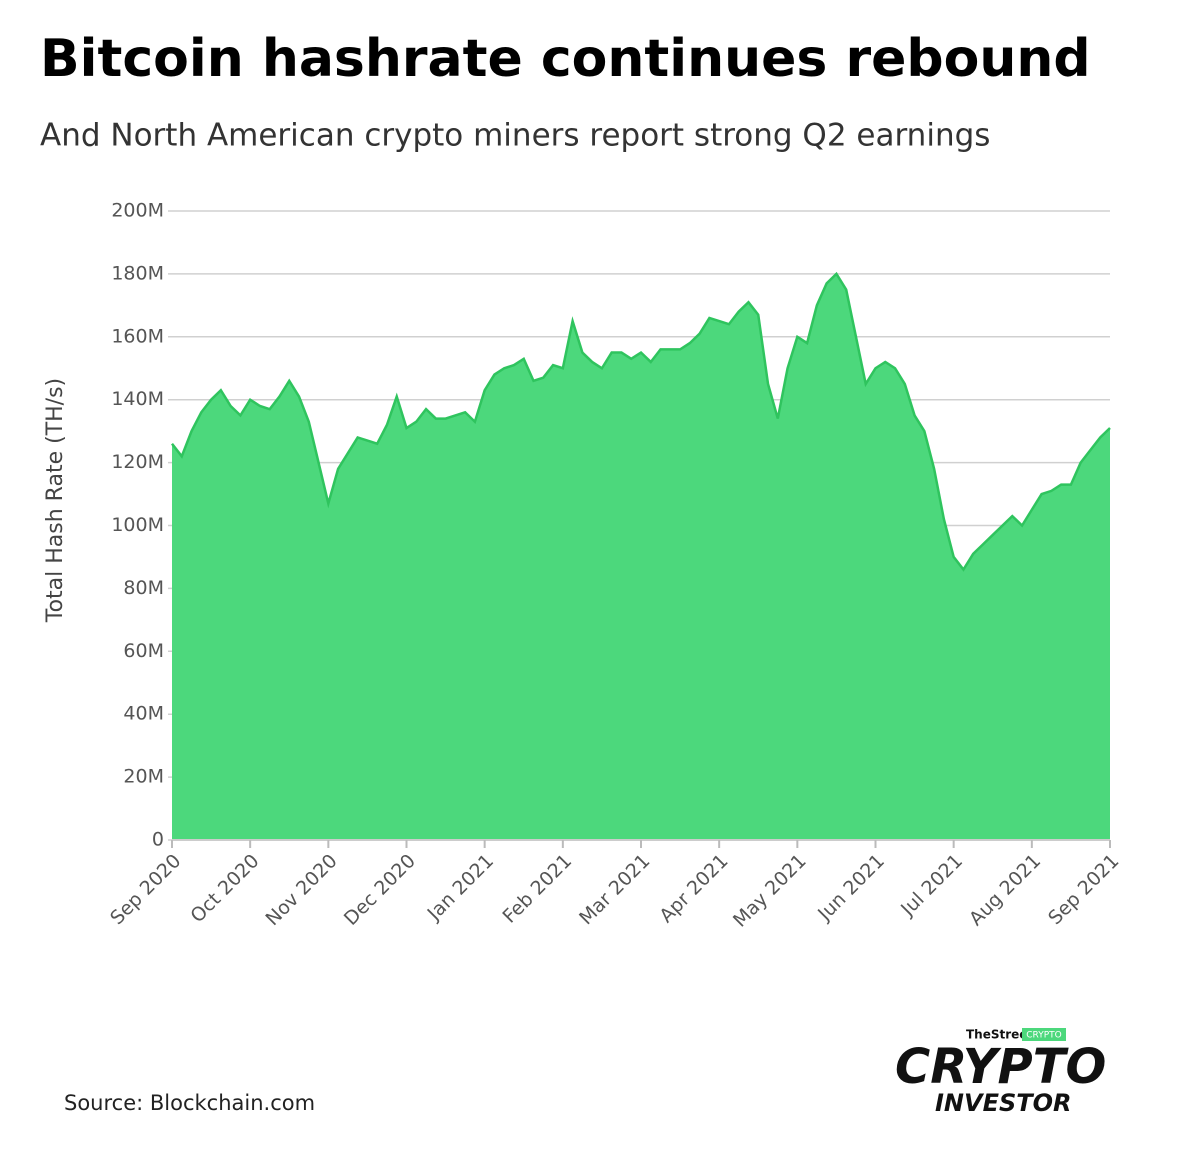  What do you see at coordinates (1003, 1103) in the screenshot?
I see `logo-word: INVESTOR` at bounding box center [1003, 1103].